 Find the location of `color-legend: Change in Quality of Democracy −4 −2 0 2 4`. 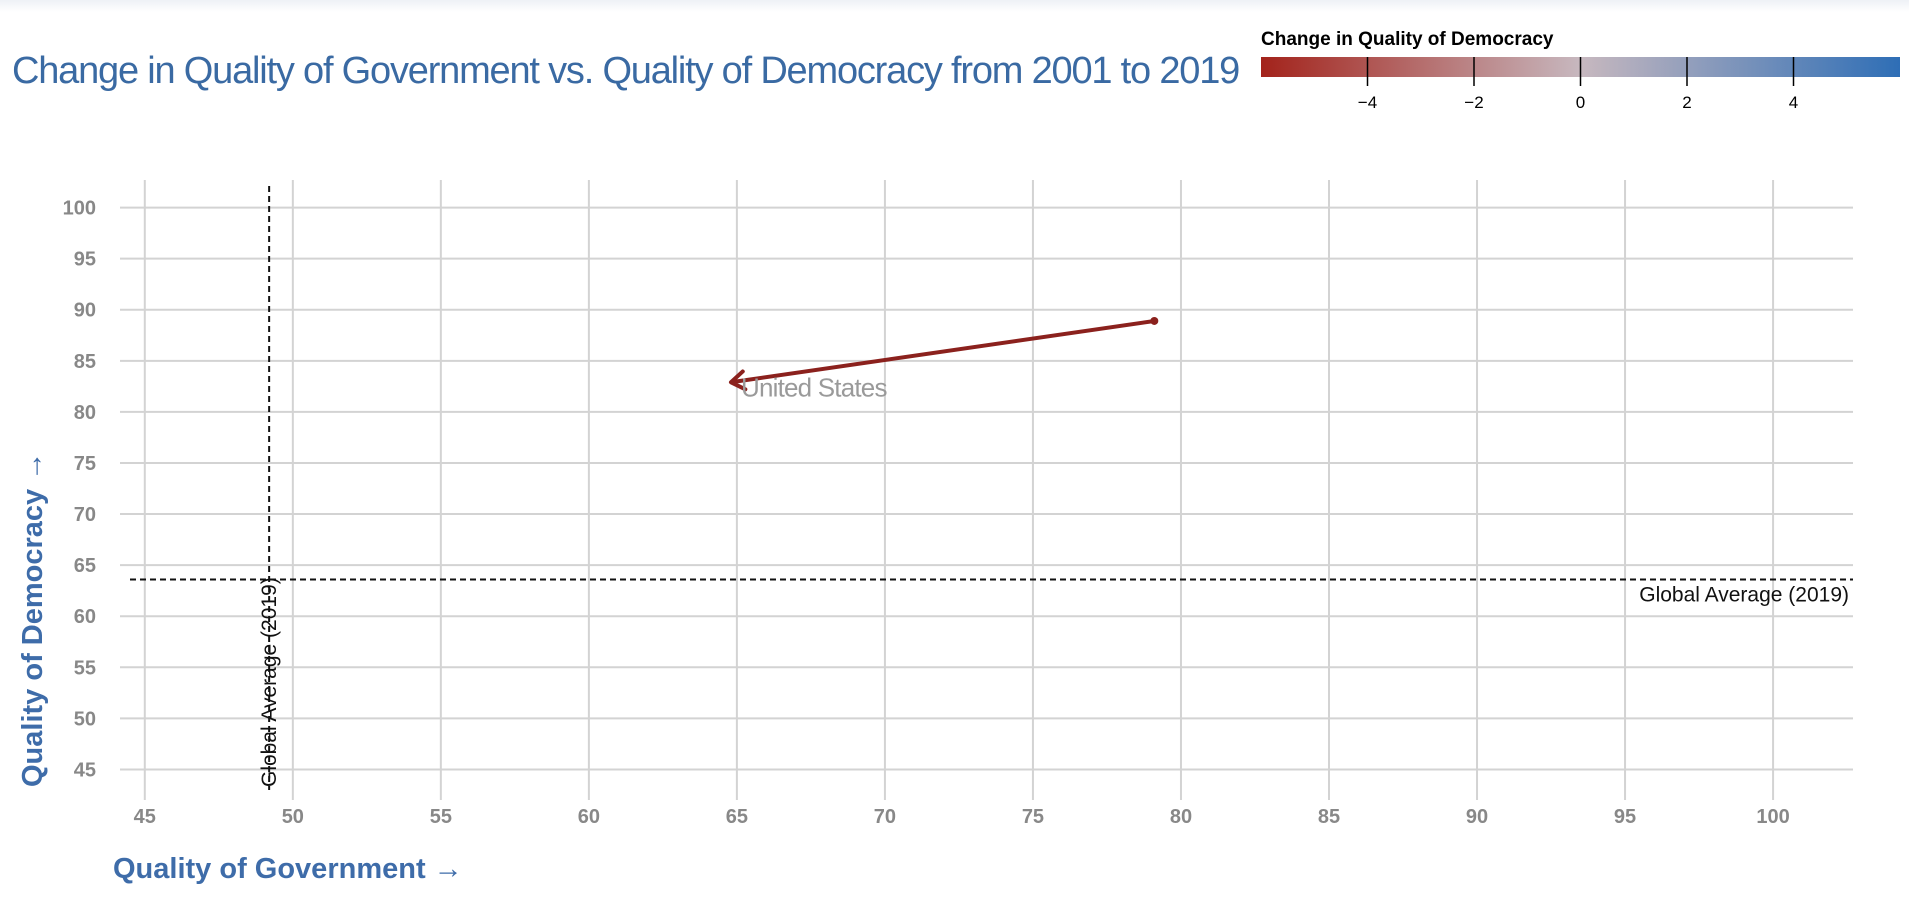

color-legend: Change in Quality of Democracy −4 −2 0 2 4 is located at coordinates (1580, 70).